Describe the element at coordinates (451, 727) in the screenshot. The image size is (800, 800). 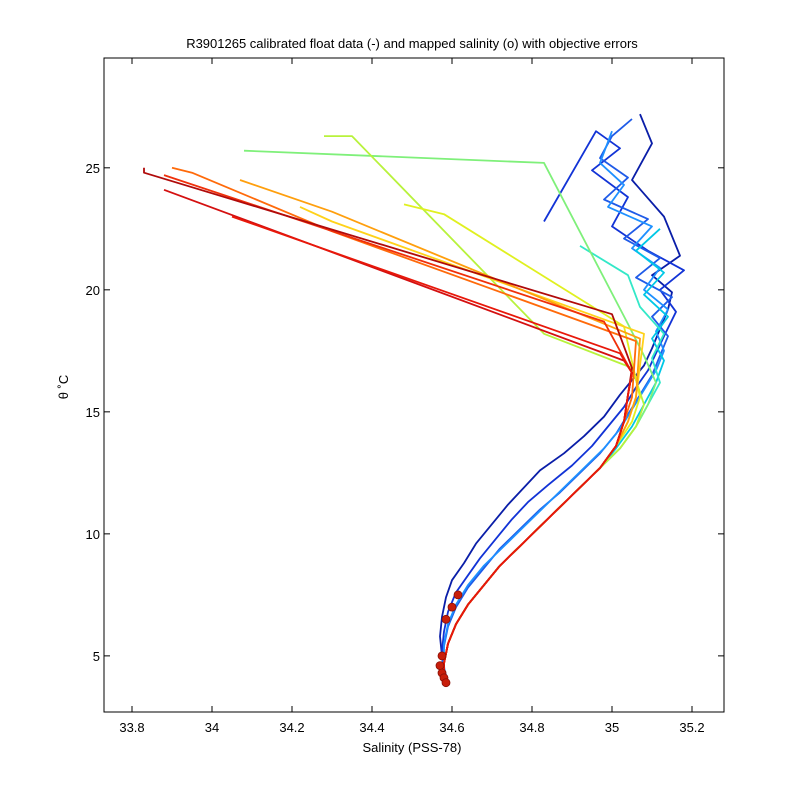
I see `x-tick-label: 34.6` at that location.